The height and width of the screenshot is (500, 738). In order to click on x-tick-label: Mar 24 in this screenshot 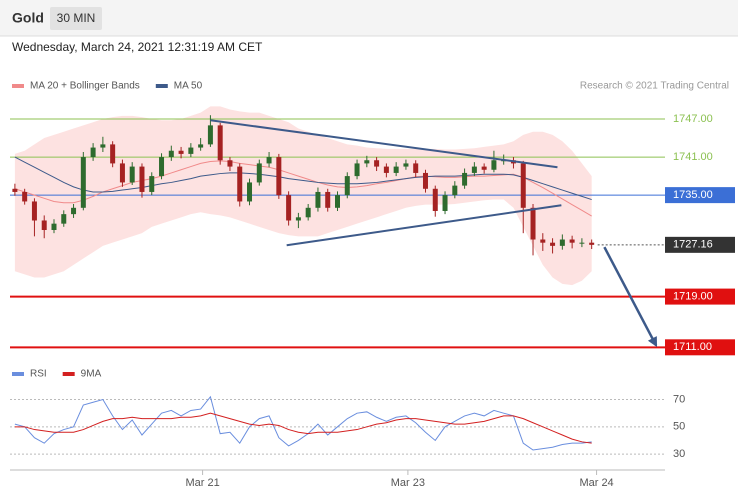, I will do `click(596, 483)`.